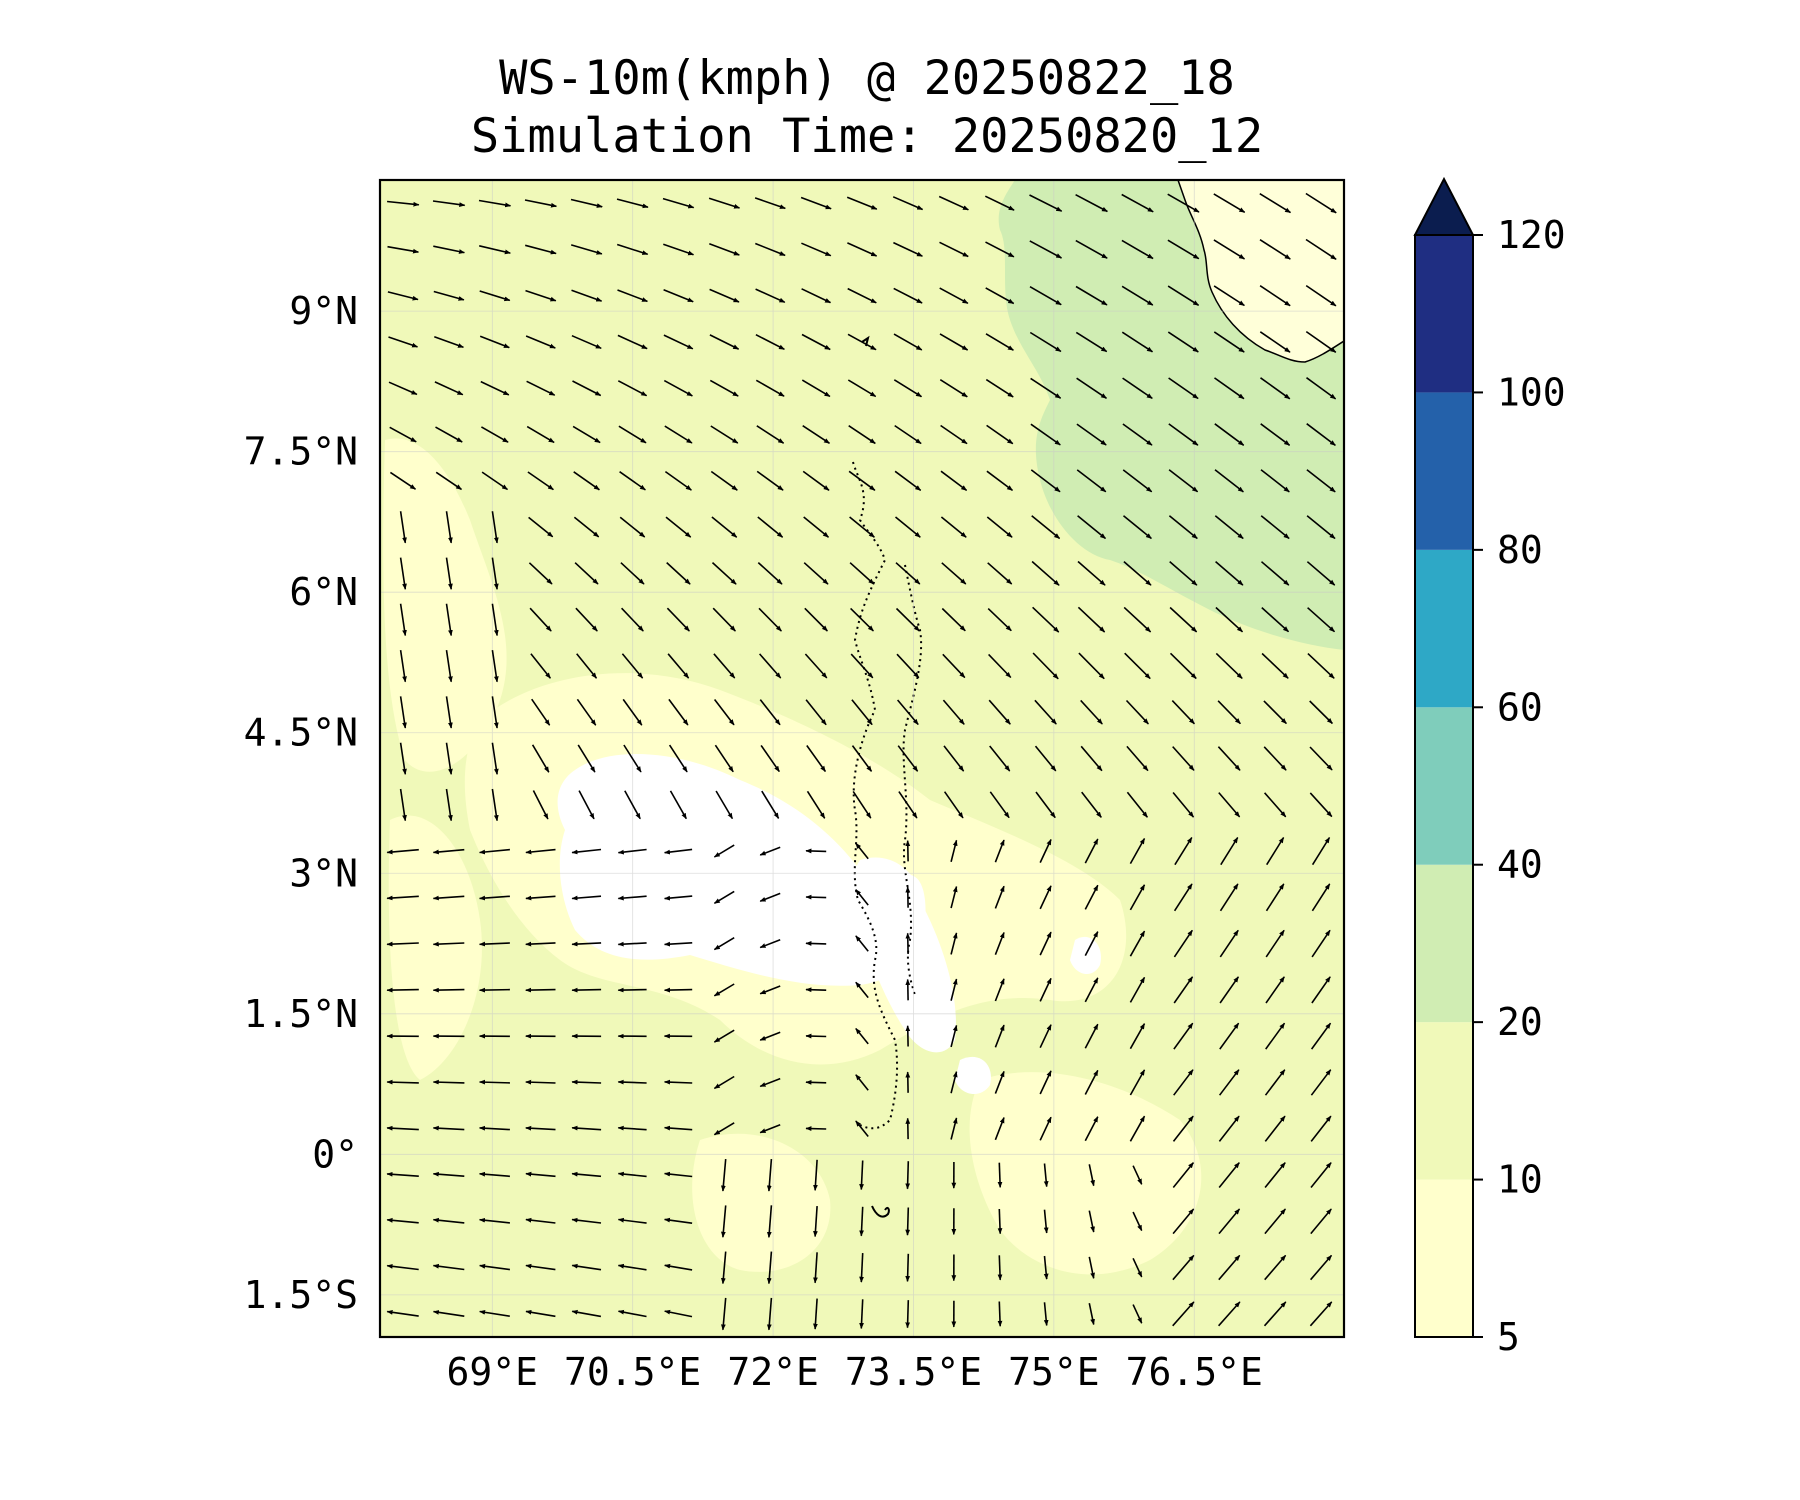 This screenshot has height=1500, width=1800. I want to click on colorbar-tick-label: 60, so click(1520, 707).